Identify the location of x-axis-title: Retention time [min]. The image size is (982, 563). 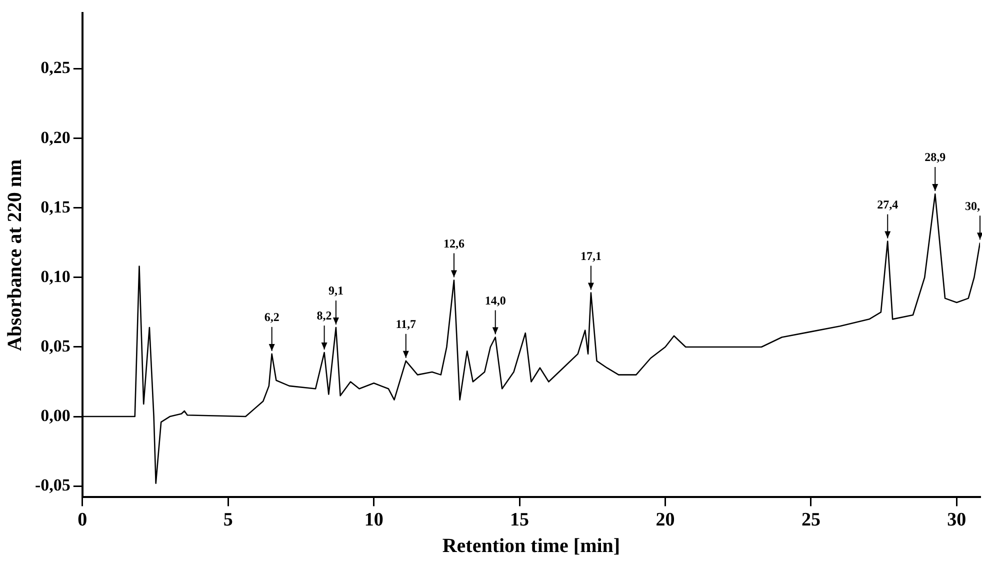
(531, 546).